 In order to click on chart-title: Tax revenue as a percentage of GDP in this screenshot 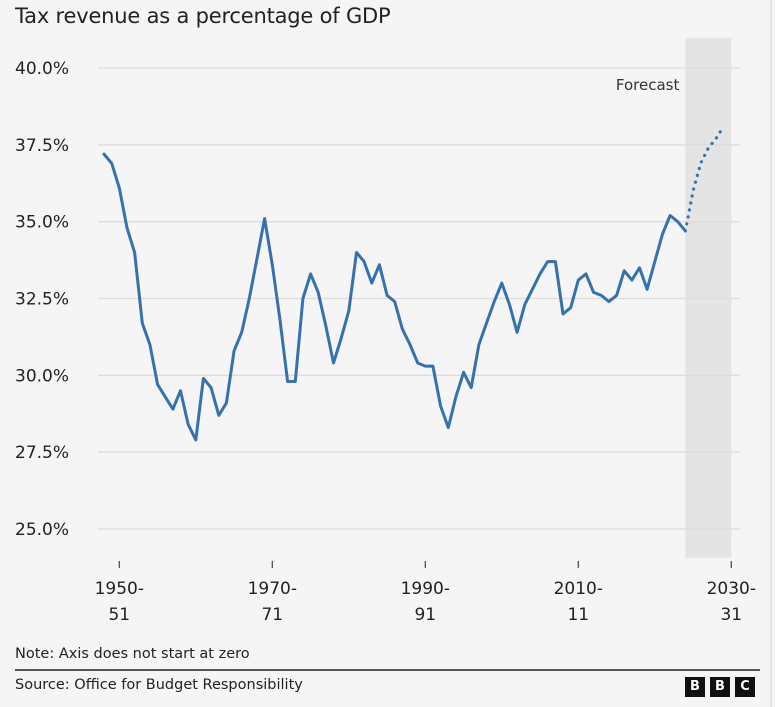, I will do `click(203, 16)`.